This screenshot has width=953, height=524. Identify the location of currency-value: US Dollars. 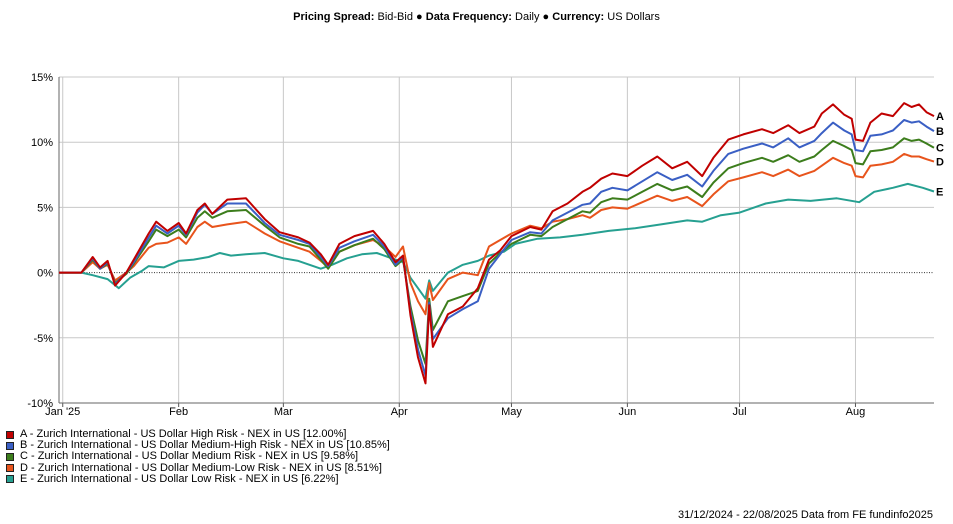
(633, 17).